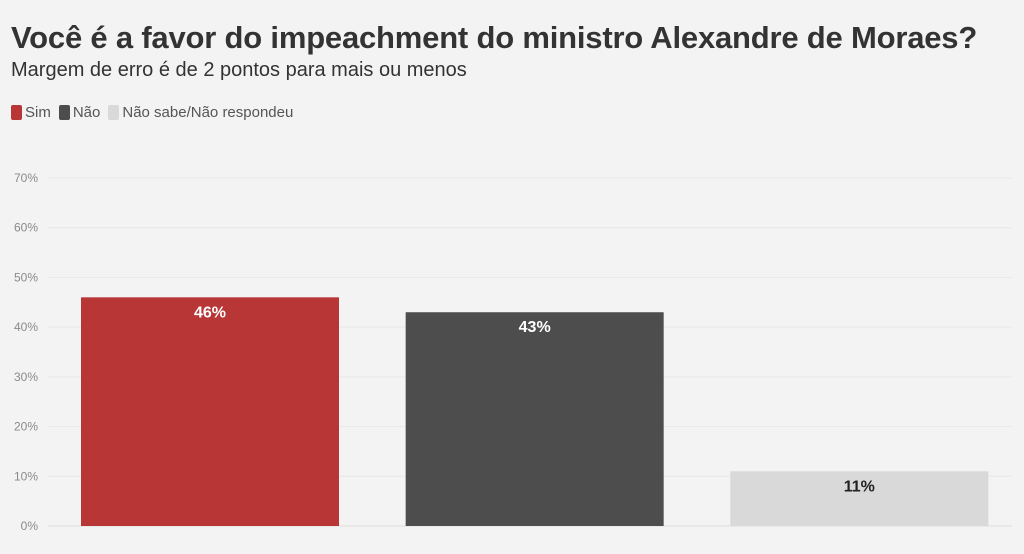 Image resolution: width=1024 pixels, height=554 pixels. I want to click on legend-swatch-nao, so click(64, 112).